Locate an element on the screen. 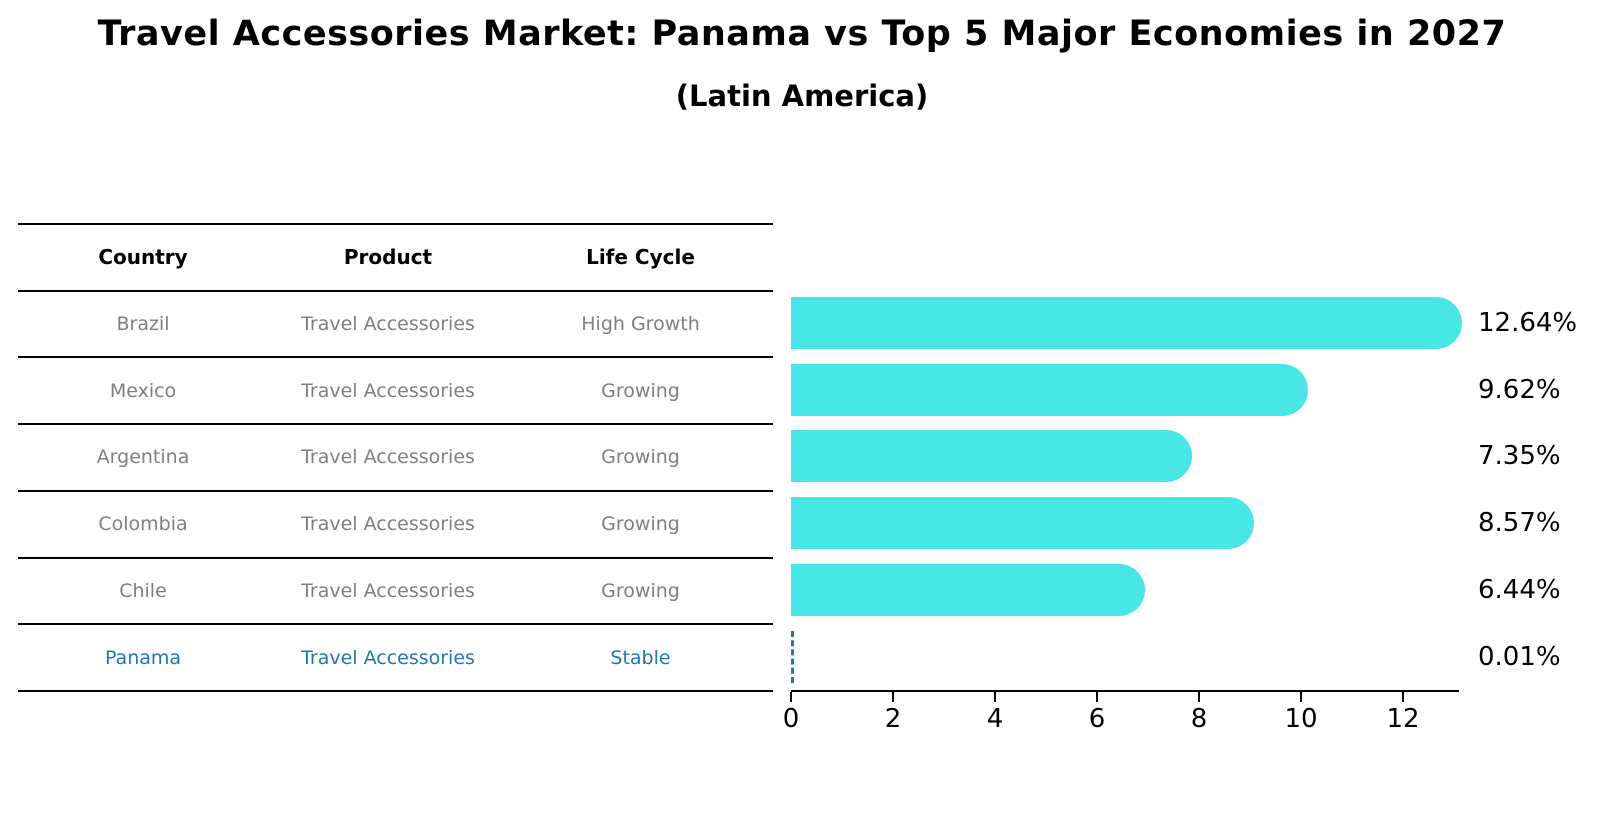 The height and width of the screenshot is (823, 1604). x-axis-tick-label: 4 is located at coordinates (995, 719).